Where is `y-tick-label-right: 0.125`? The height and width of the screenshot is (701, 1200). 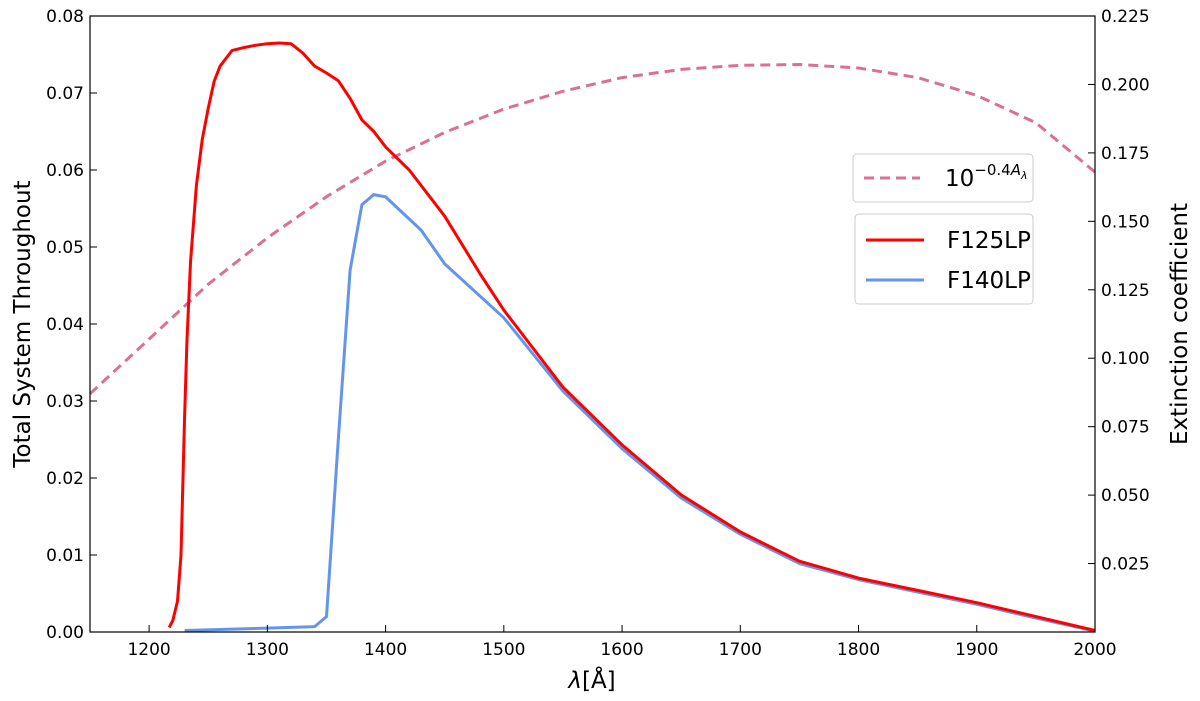
y-tick-label-right: 0.125 is located at coordinates (1125, 291).